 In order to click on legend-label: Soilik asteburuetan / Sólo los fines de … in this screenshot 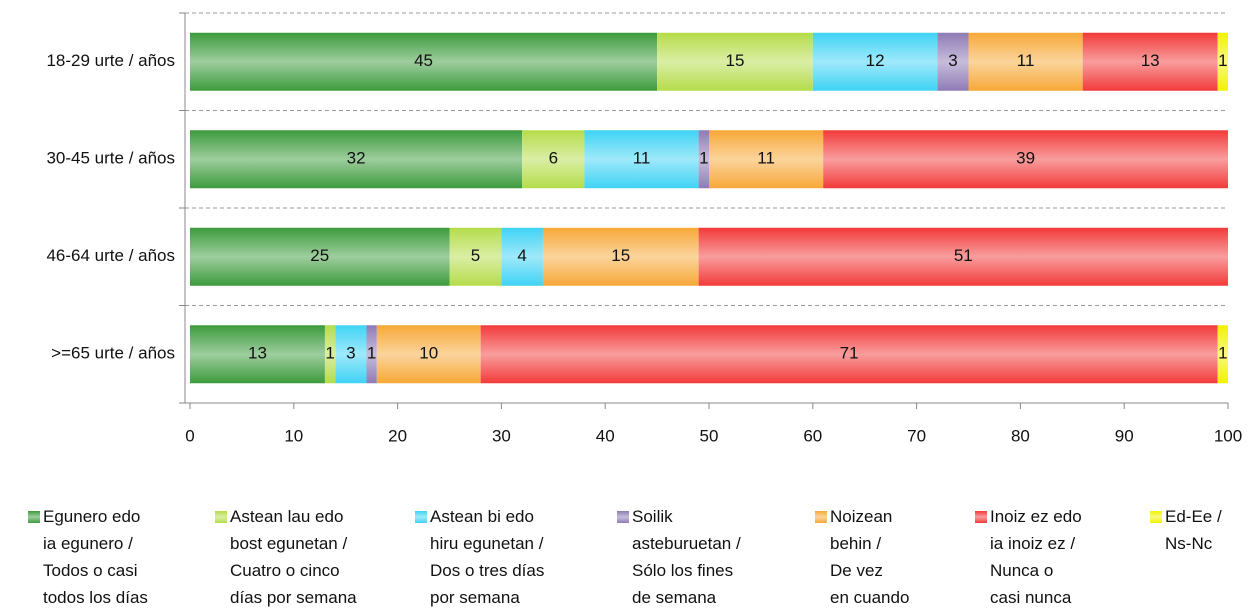, I will do `click(686, 557)`.